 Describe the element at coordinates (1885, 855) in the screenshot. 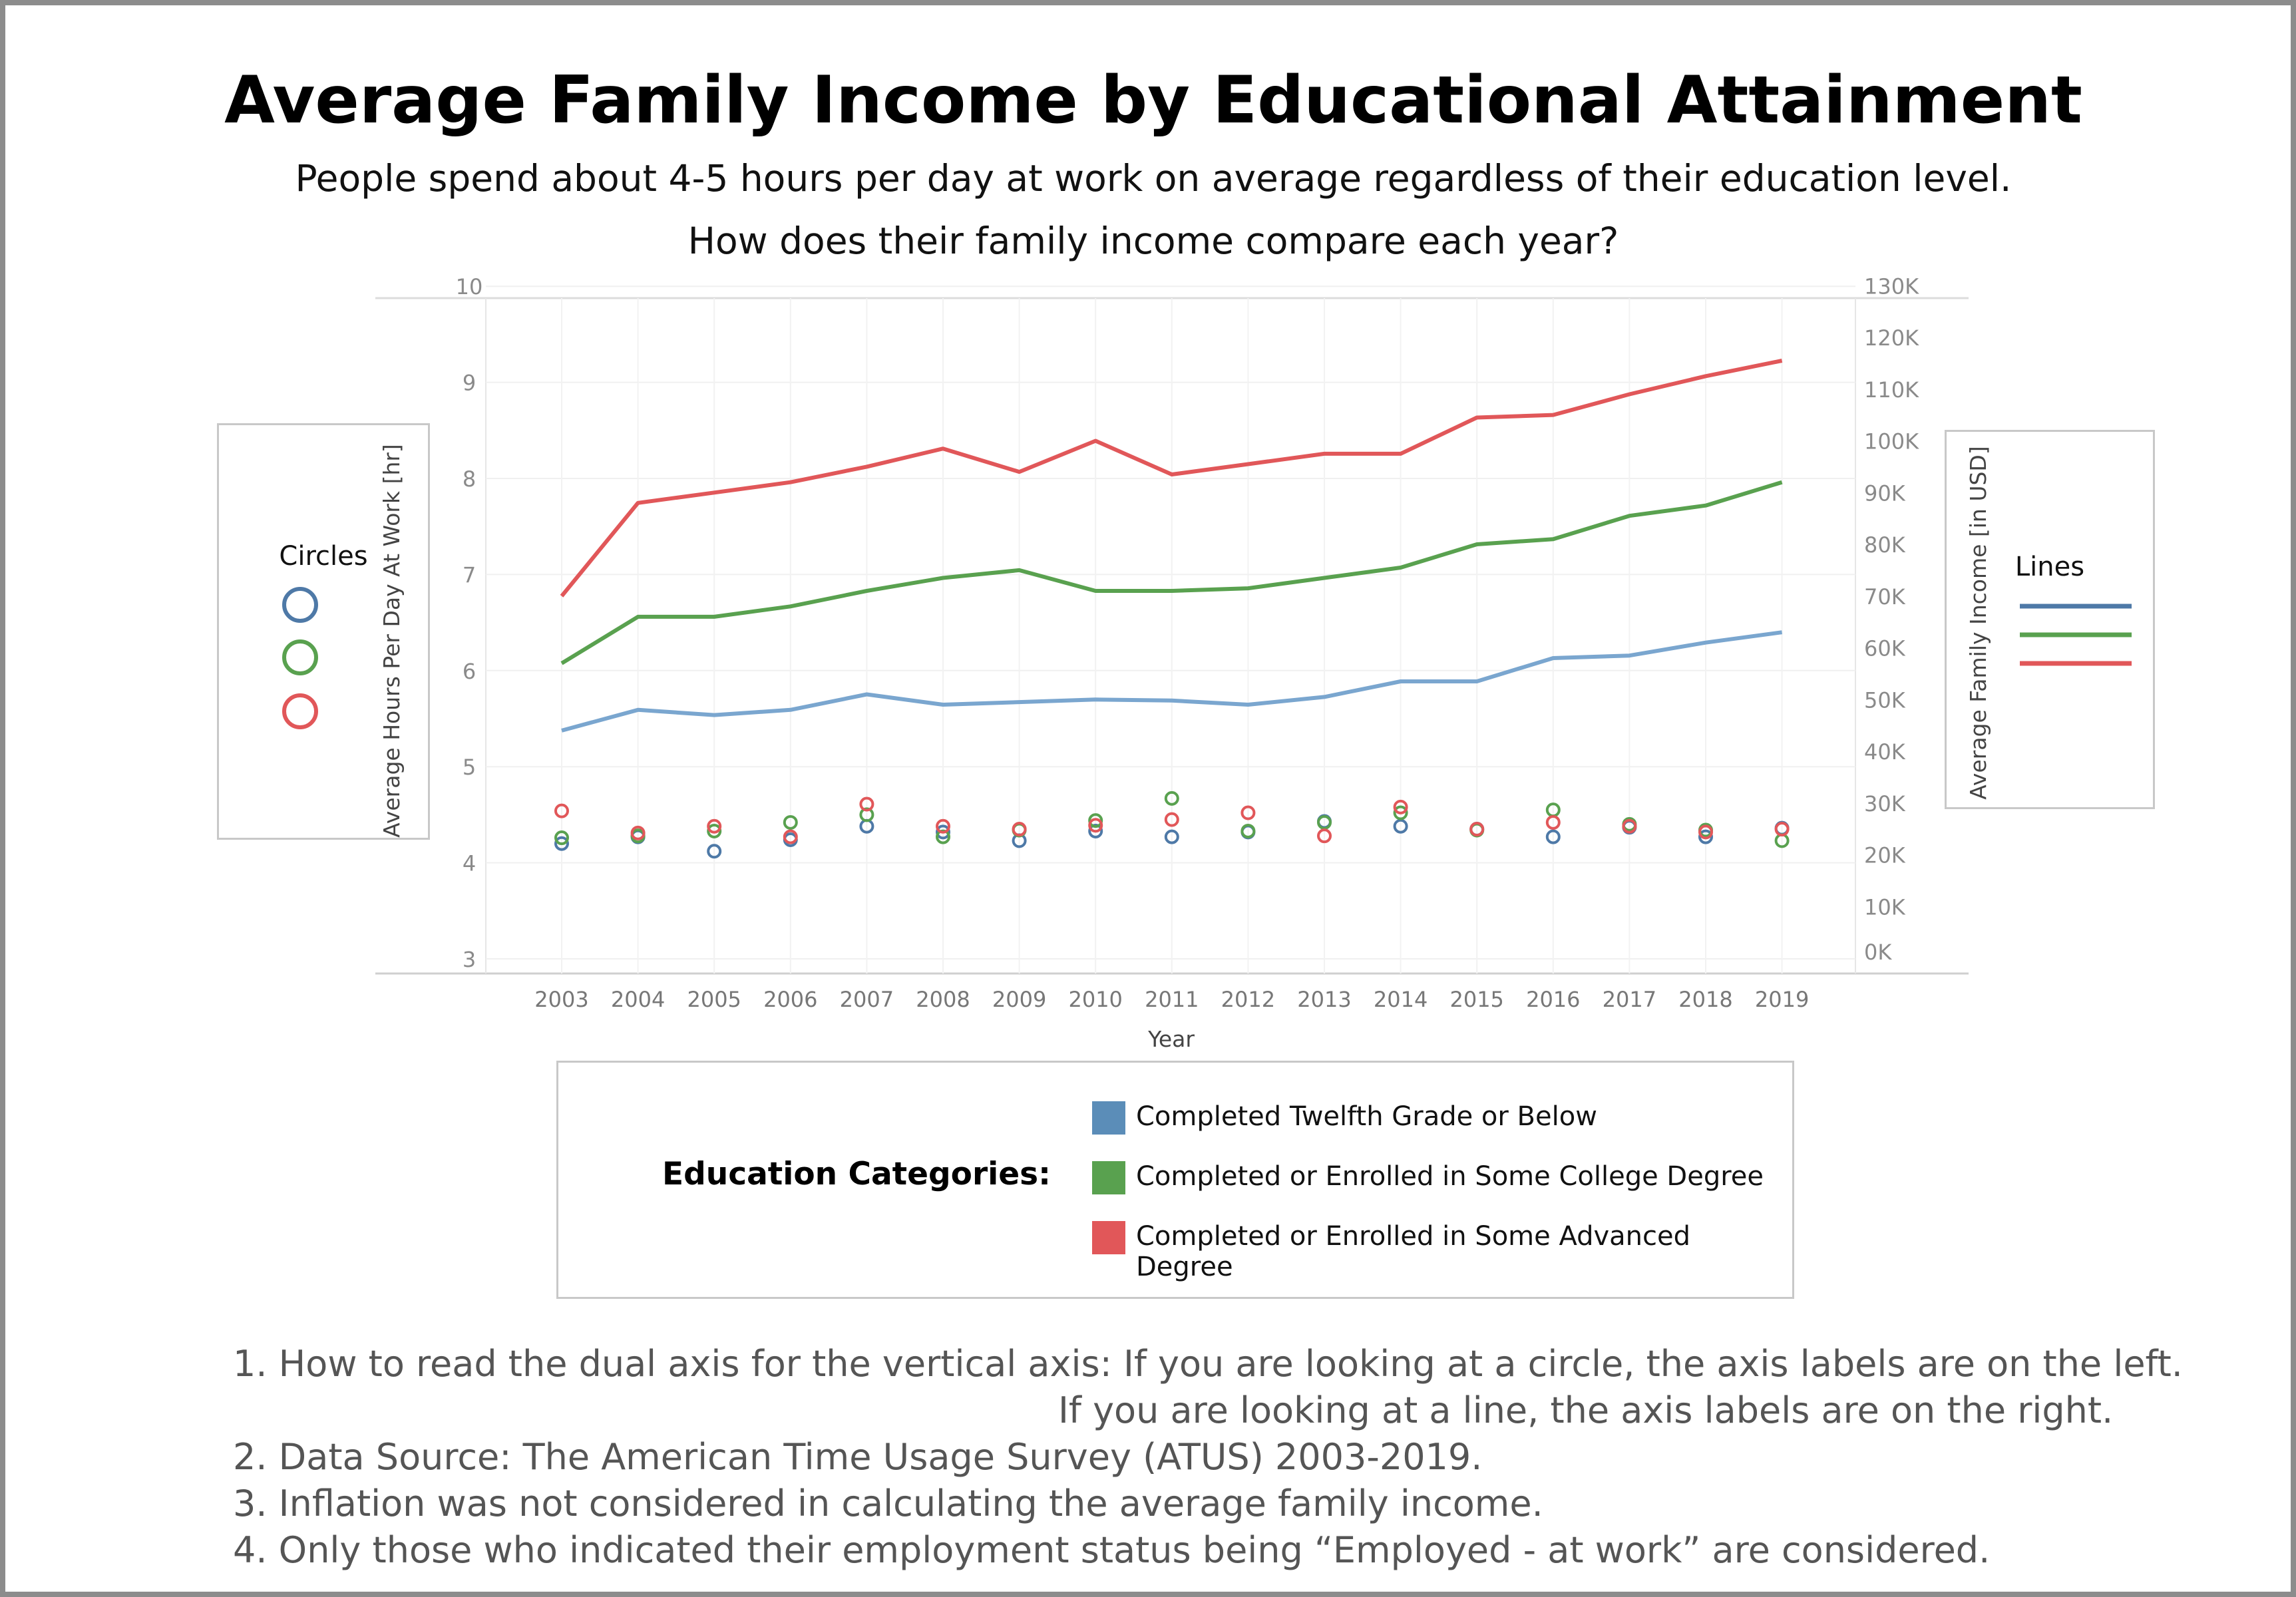

I see `y-right-tick-label: 20K` at that location.